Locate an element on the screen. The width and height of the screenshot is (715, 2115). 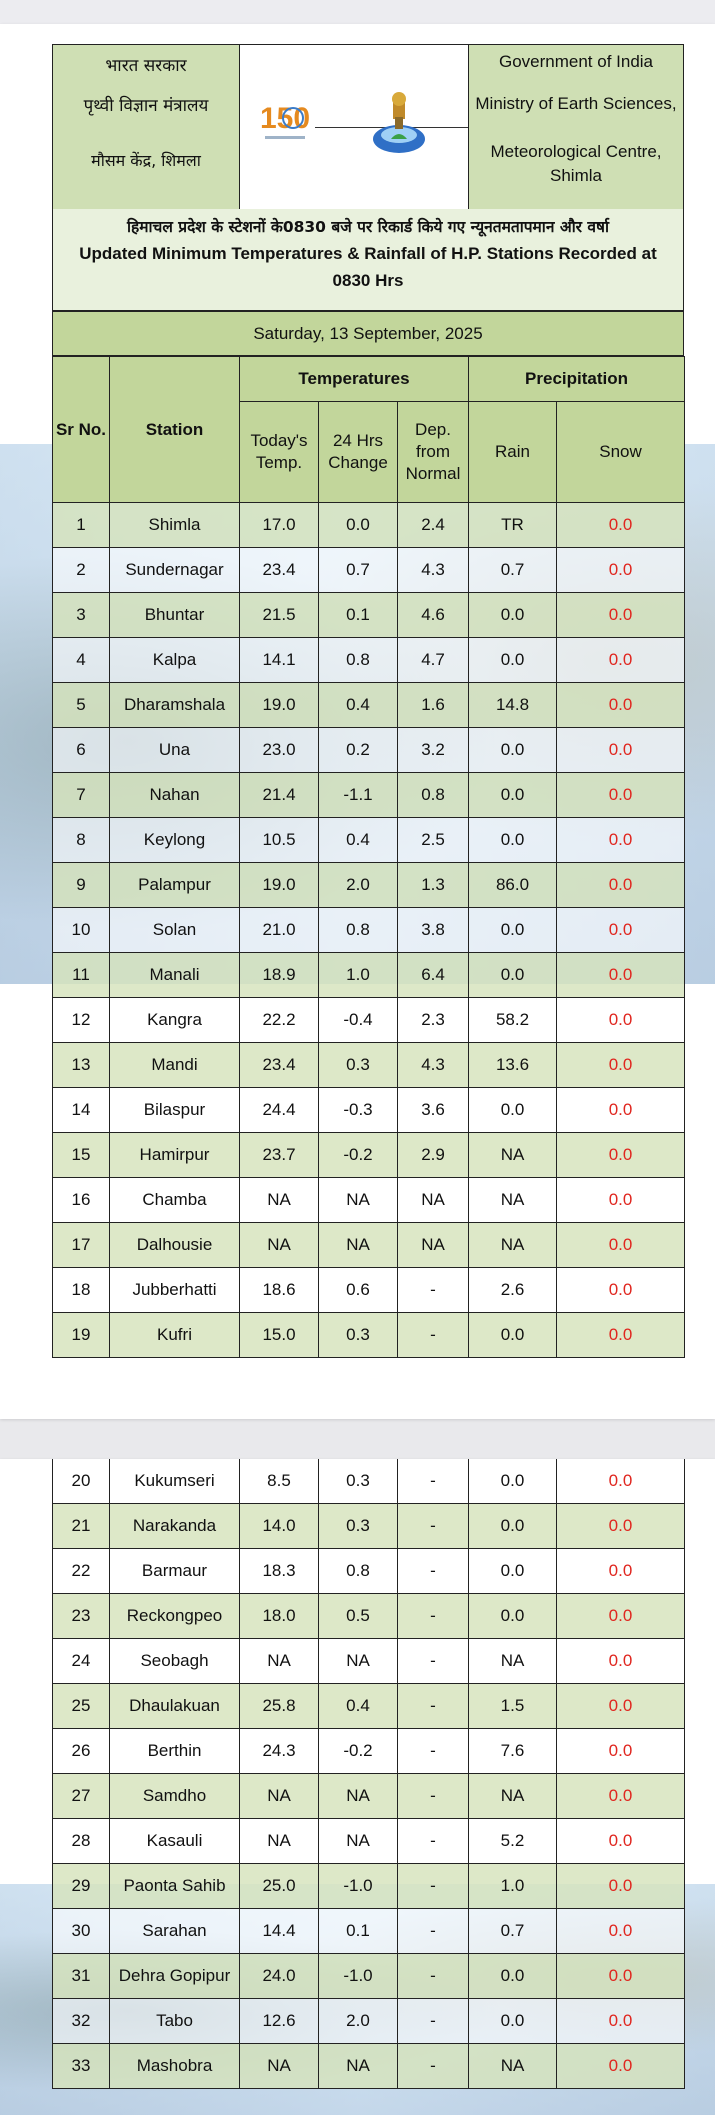
todays-temp-cell: 21.4 is located at coordinates (279, 795).